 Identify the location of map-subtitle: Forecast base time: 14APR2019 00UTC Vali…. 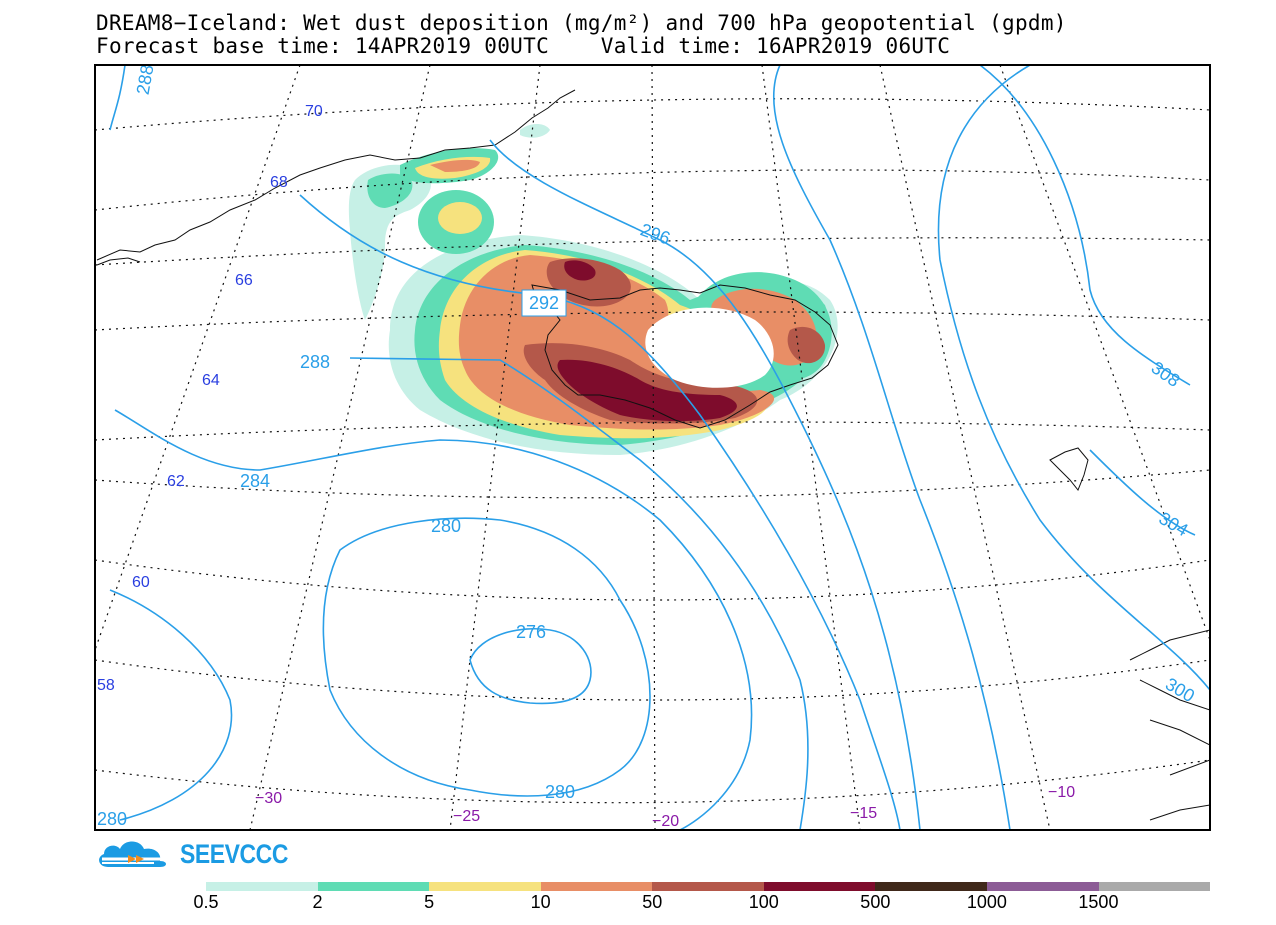
(523, 46).